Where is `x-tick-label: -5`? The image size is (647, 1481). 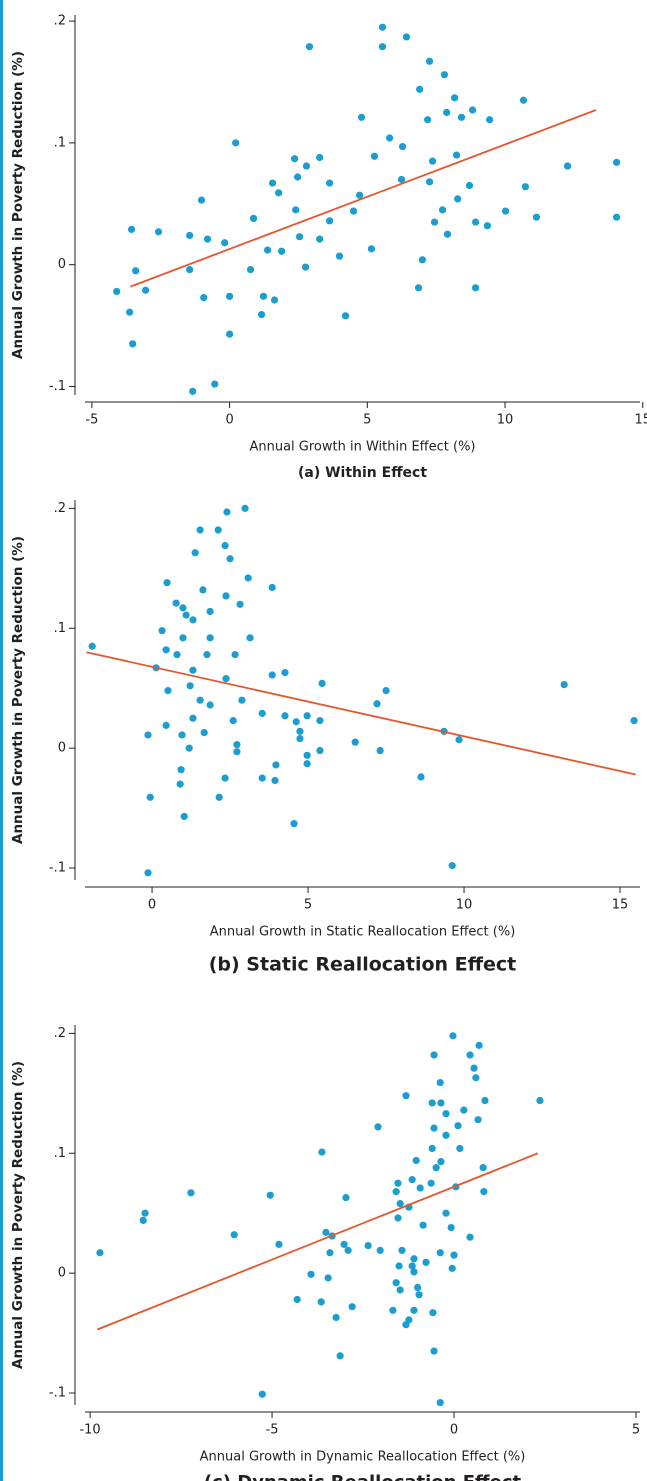
x-tick-label: -5 is located at coordinates (272, 1430).